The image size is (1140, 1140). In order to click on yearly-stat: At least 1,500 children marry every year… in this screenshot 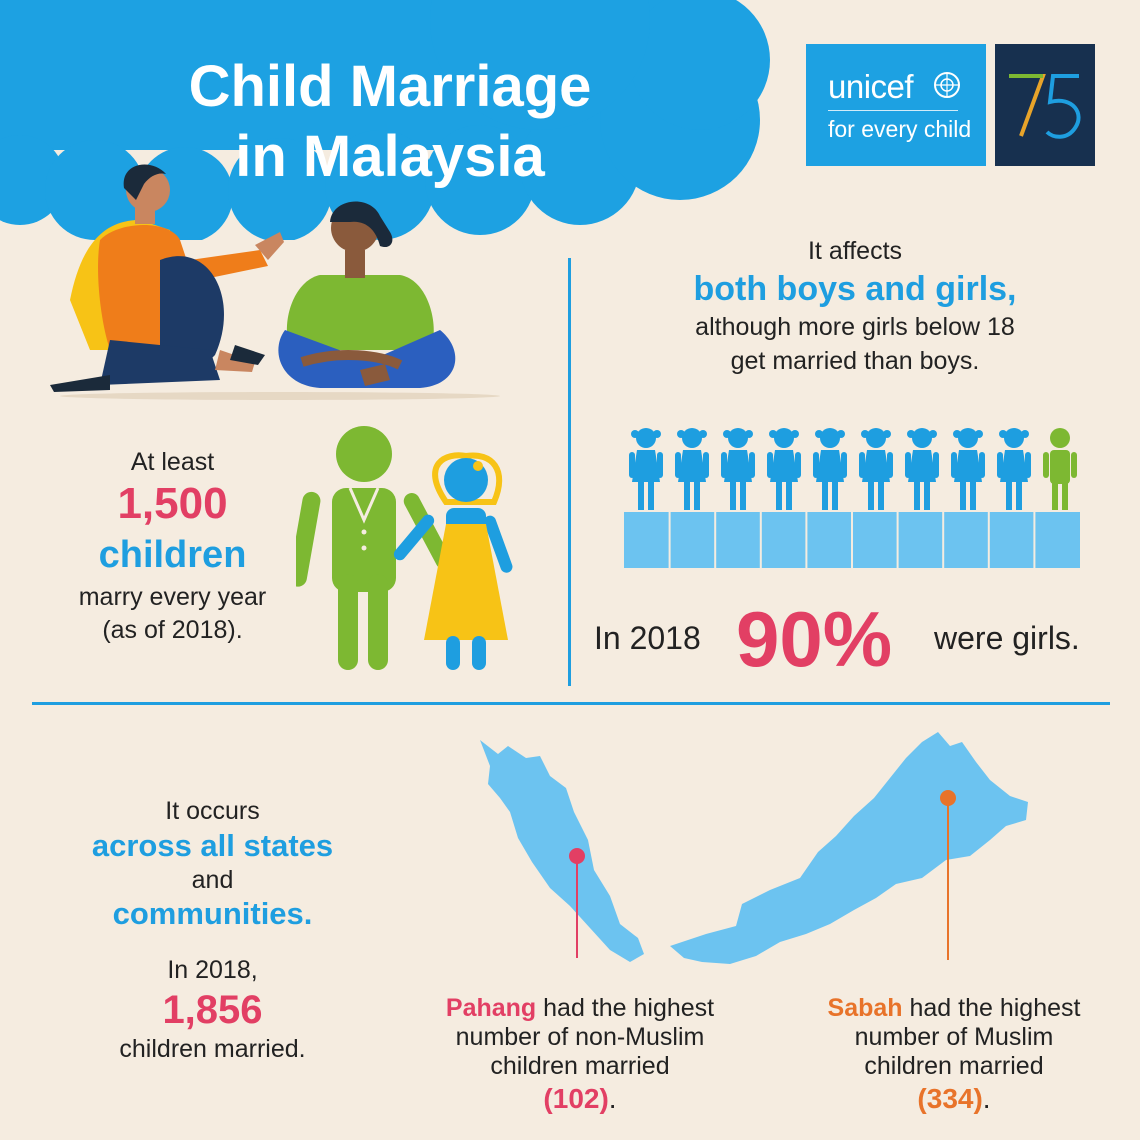, I will do `click(172, 546)`.